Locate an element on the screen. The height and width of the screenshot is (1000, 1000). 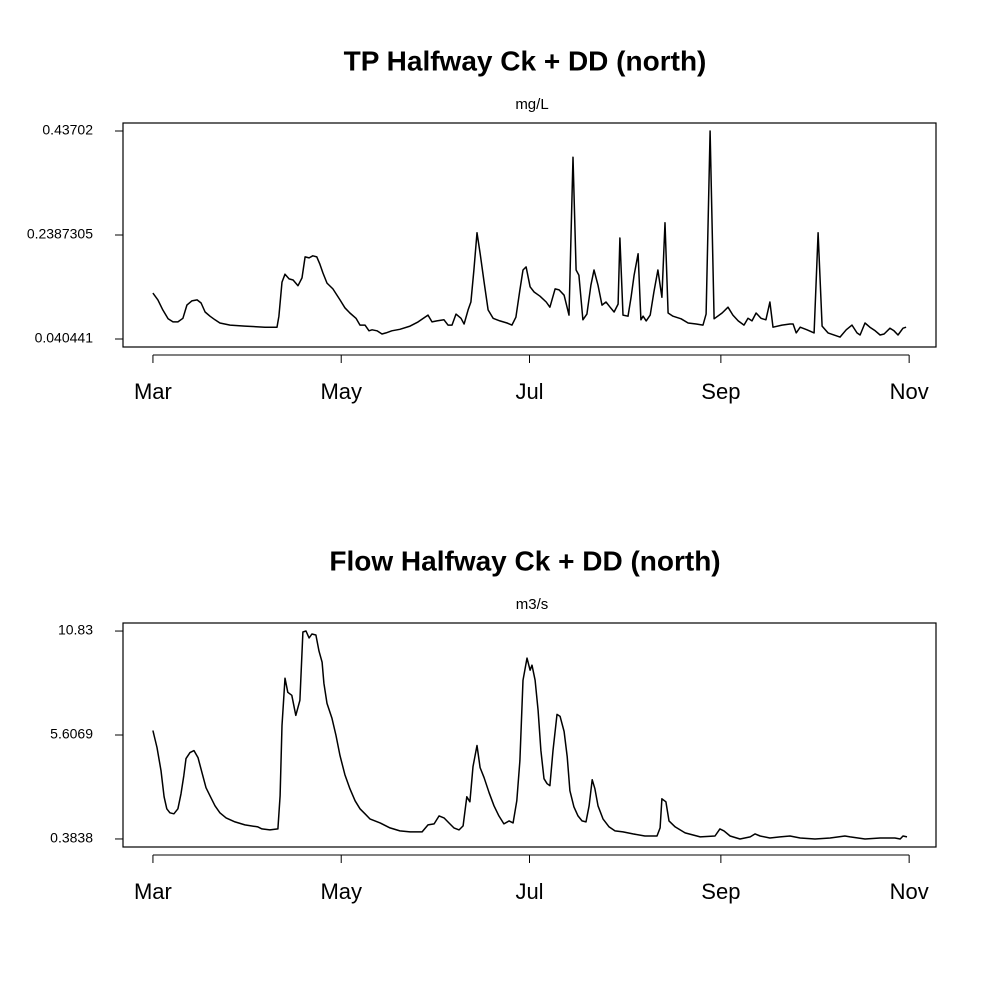
chart-title: Flow Halfway Ck + DD (north) is located at coordinates (524, 560).